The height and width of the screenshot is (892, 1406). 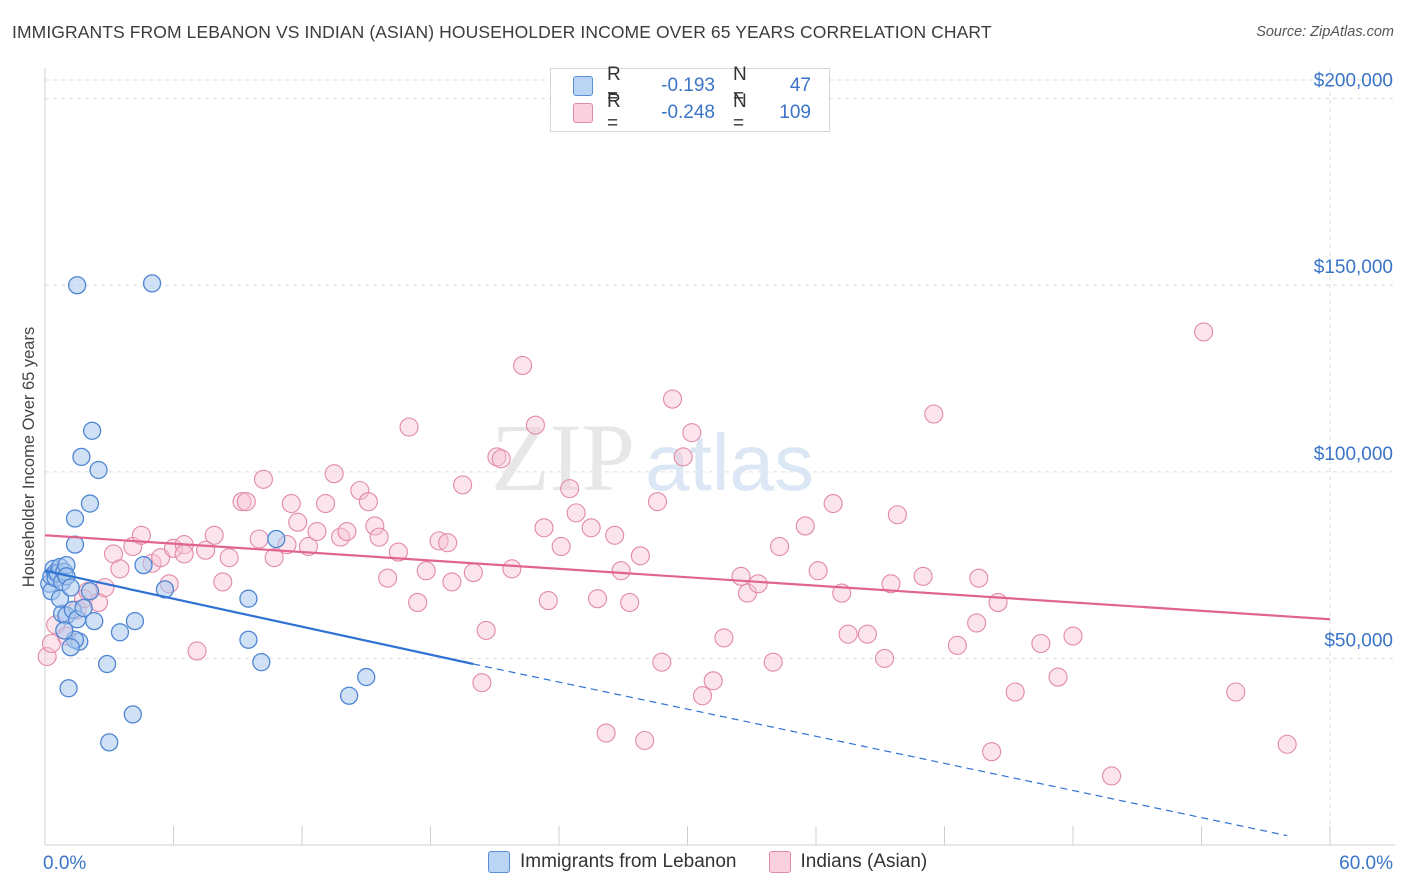 What do you see at coordinates (1353, 267) in the screenshot?
I see `y-tick-label: $150,000` at bounding box center [1353, 267].